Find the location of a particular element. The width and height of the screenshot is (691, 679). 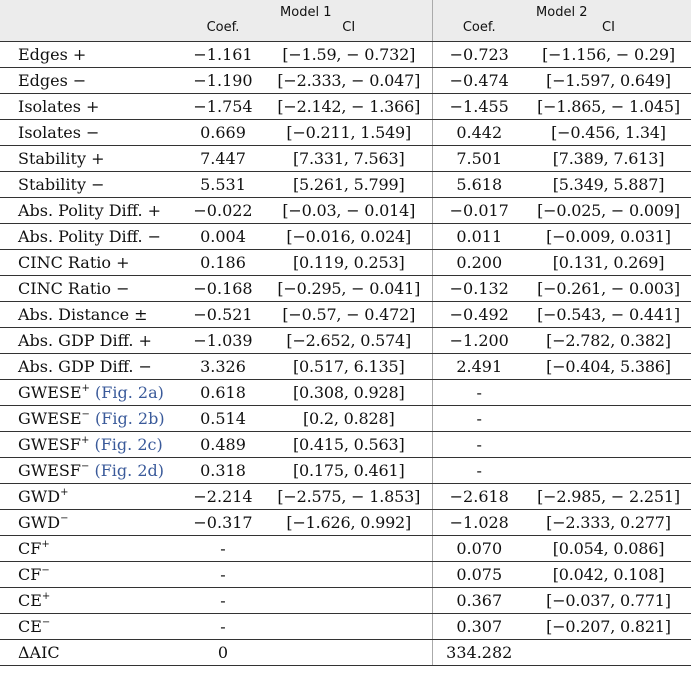

model2-ci-cell: [−0.207, 0.821] is located at coordinates (608, 626).